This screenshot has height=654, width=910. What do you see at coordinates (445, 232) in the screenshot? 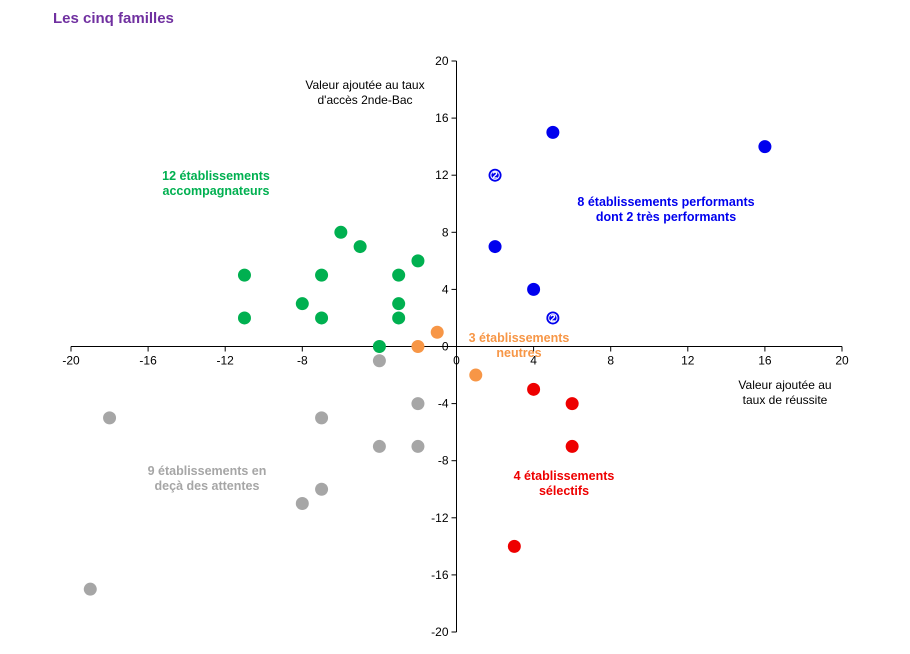
I see `y-tick-label: 8` at bounding box center [445, 232].